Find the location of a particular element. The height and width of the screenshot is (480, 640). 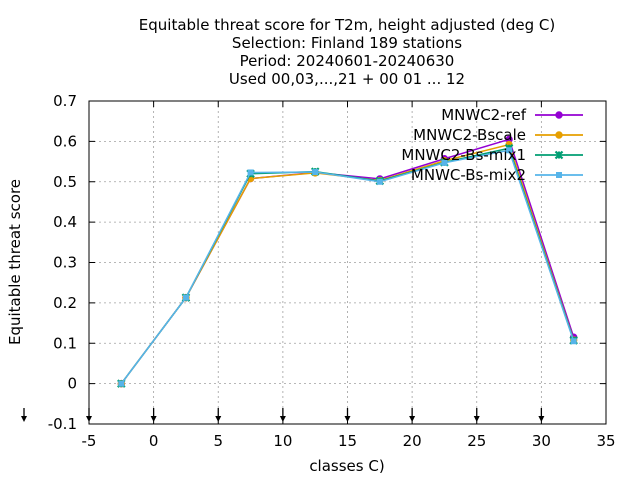

x-tick-label: 35 is located at coordinates (605, 441).